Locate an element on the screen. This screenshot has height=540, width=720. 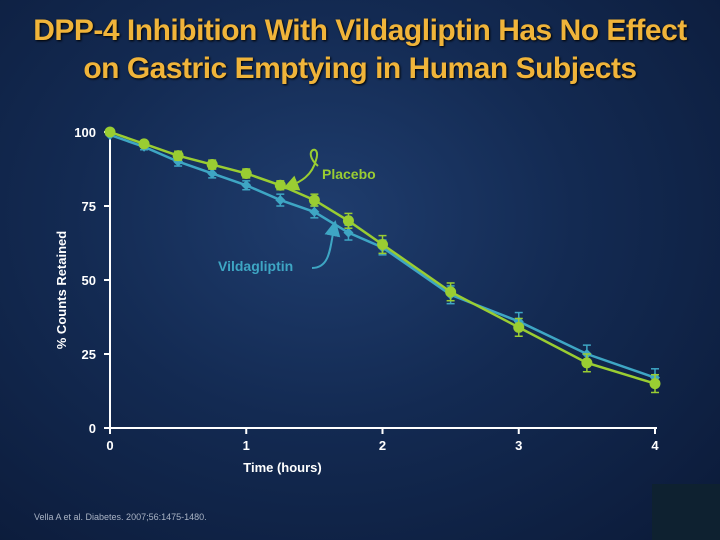
y-tick-label: 75 is located at coordinates (89, 206).